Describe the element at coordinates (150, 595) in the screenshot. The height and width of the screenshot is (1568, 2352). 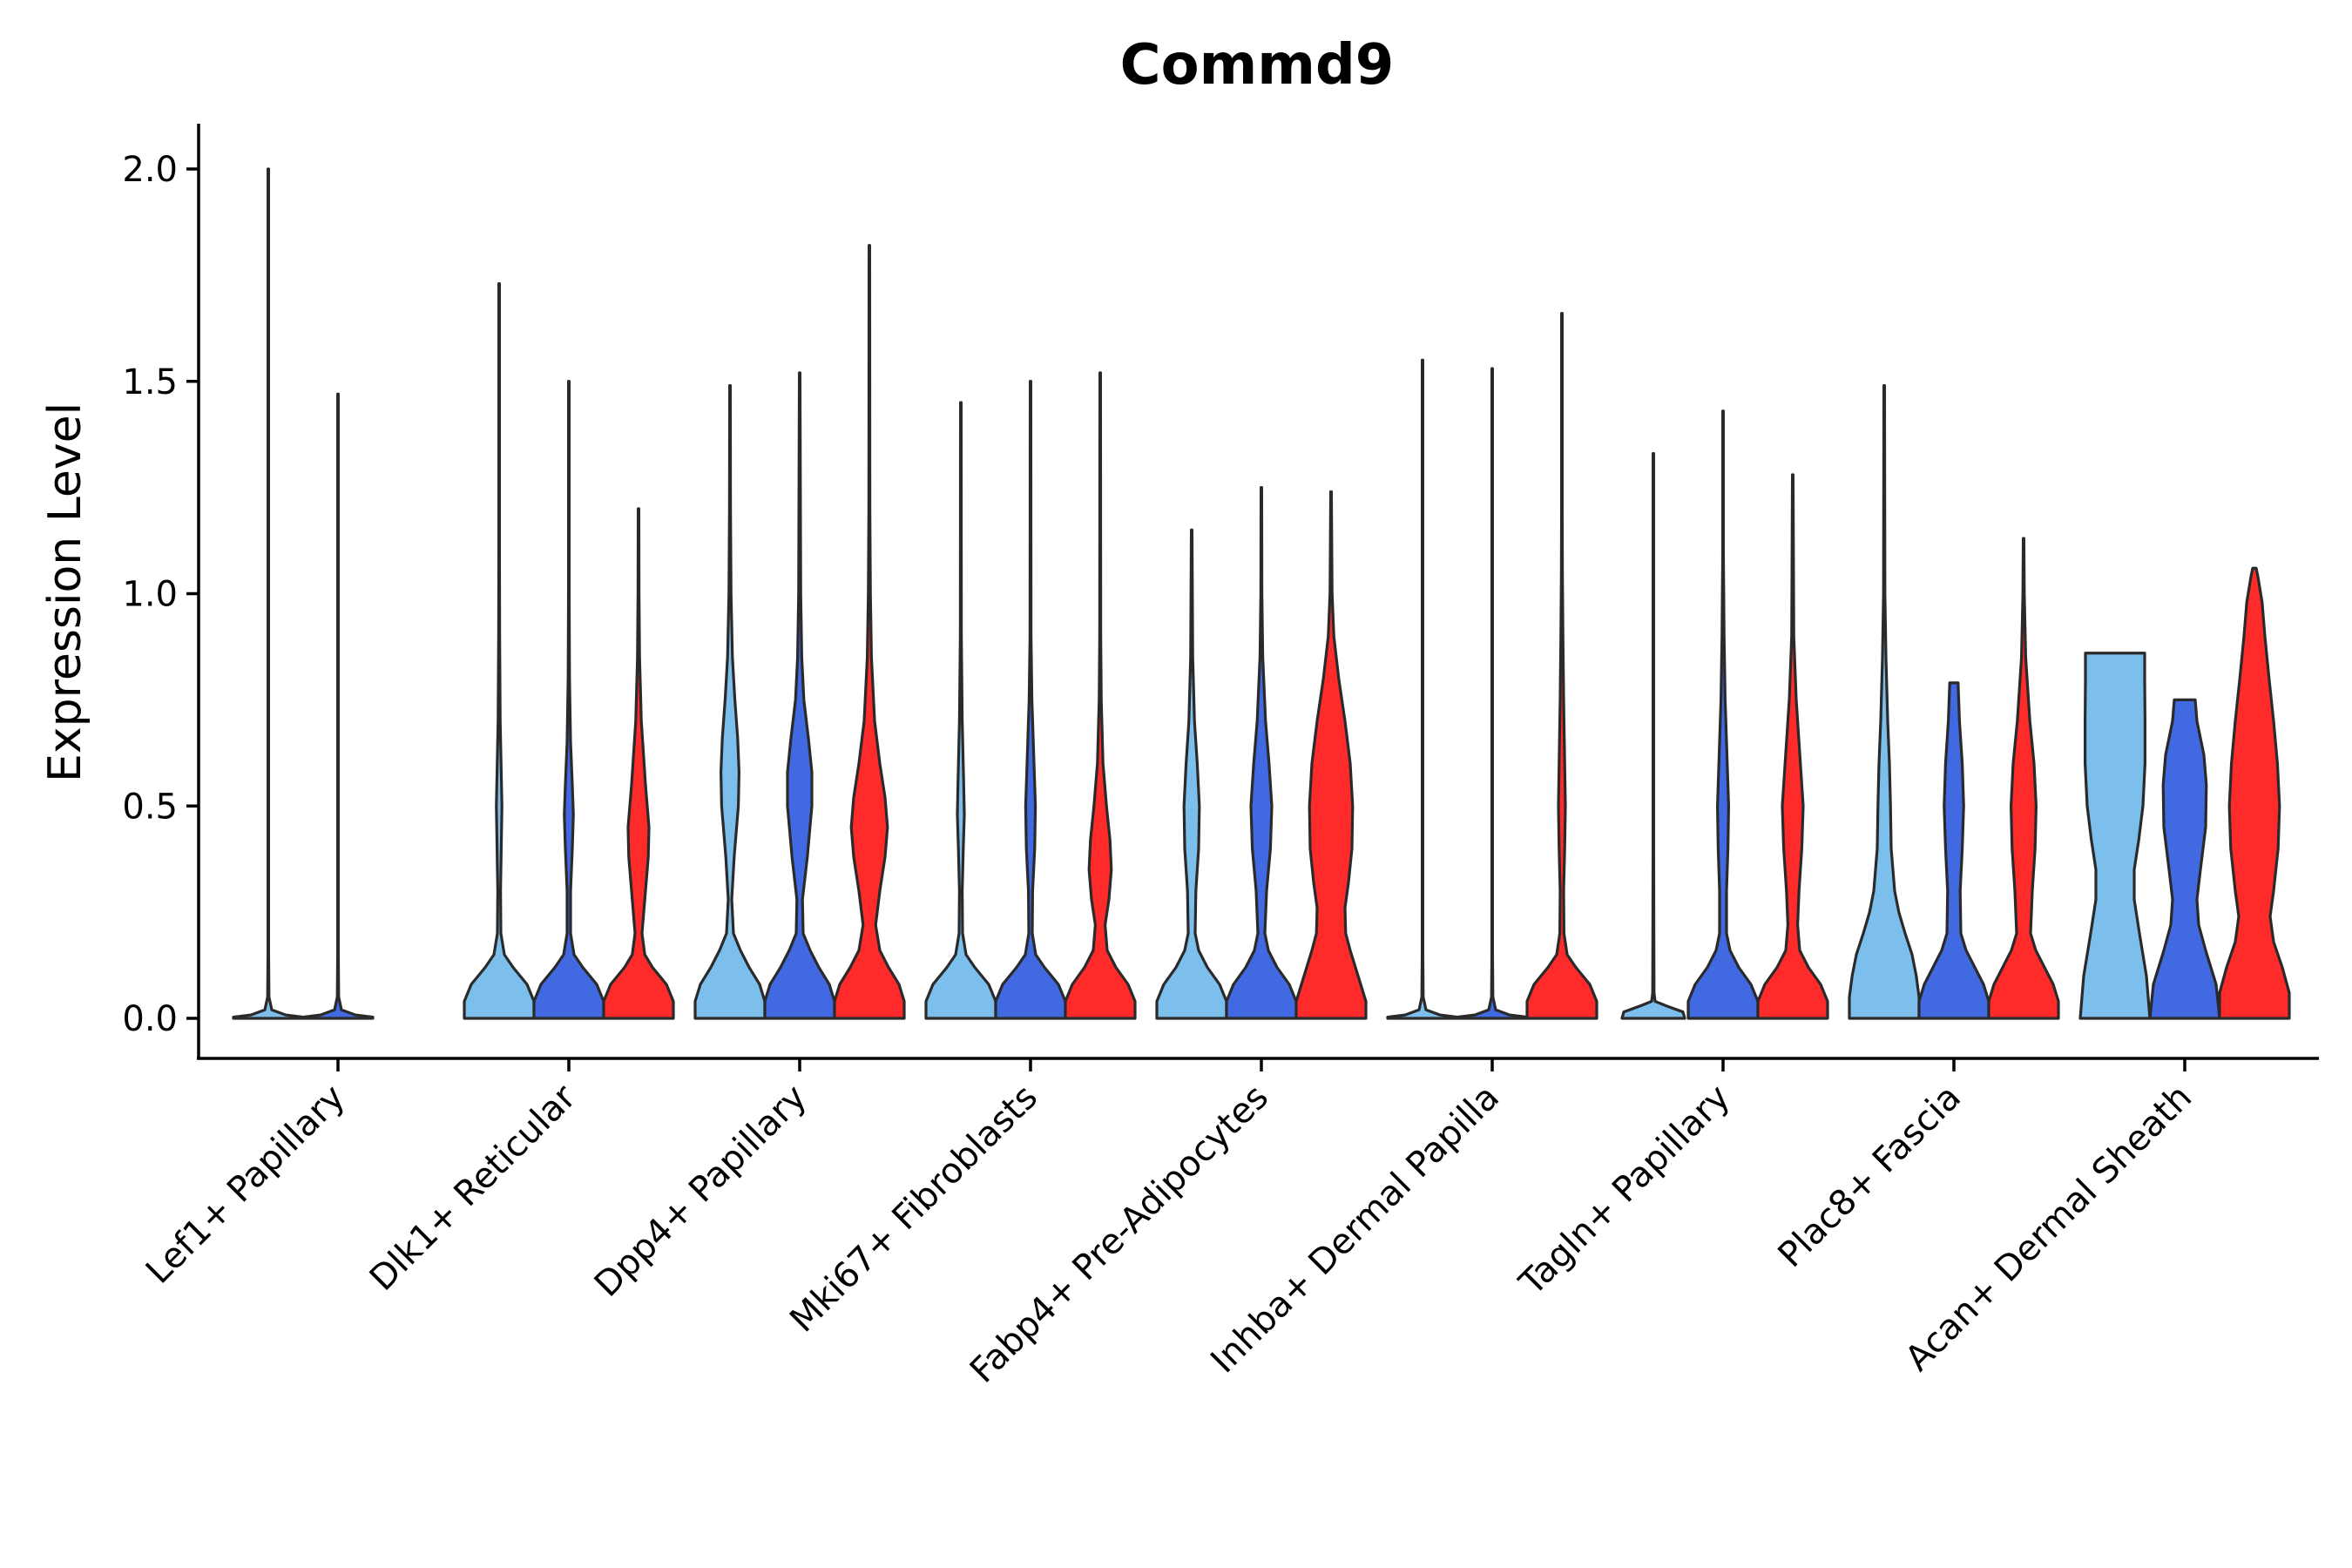
I see `y-tick-label: 1.0` at that location.